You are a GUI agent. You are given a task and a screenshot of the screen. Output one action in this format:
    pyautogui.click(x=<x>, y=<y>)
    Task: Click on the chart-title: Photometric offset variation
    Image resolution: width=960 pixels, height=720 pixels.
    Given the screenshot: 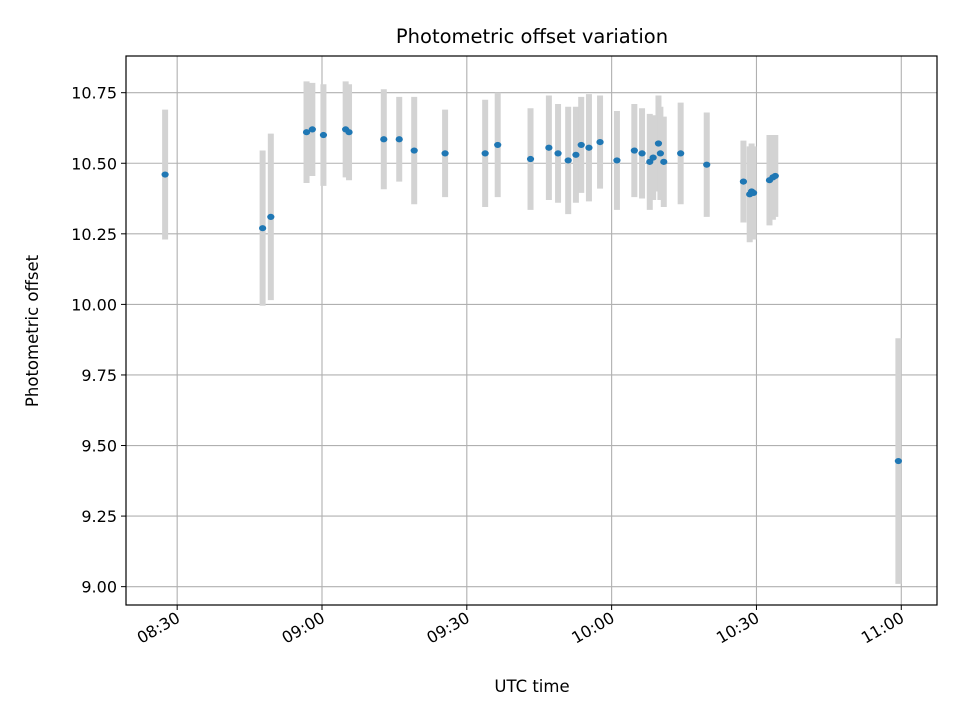 What is the action you would take?
    pyautogui.click(x=532, y=36)
    